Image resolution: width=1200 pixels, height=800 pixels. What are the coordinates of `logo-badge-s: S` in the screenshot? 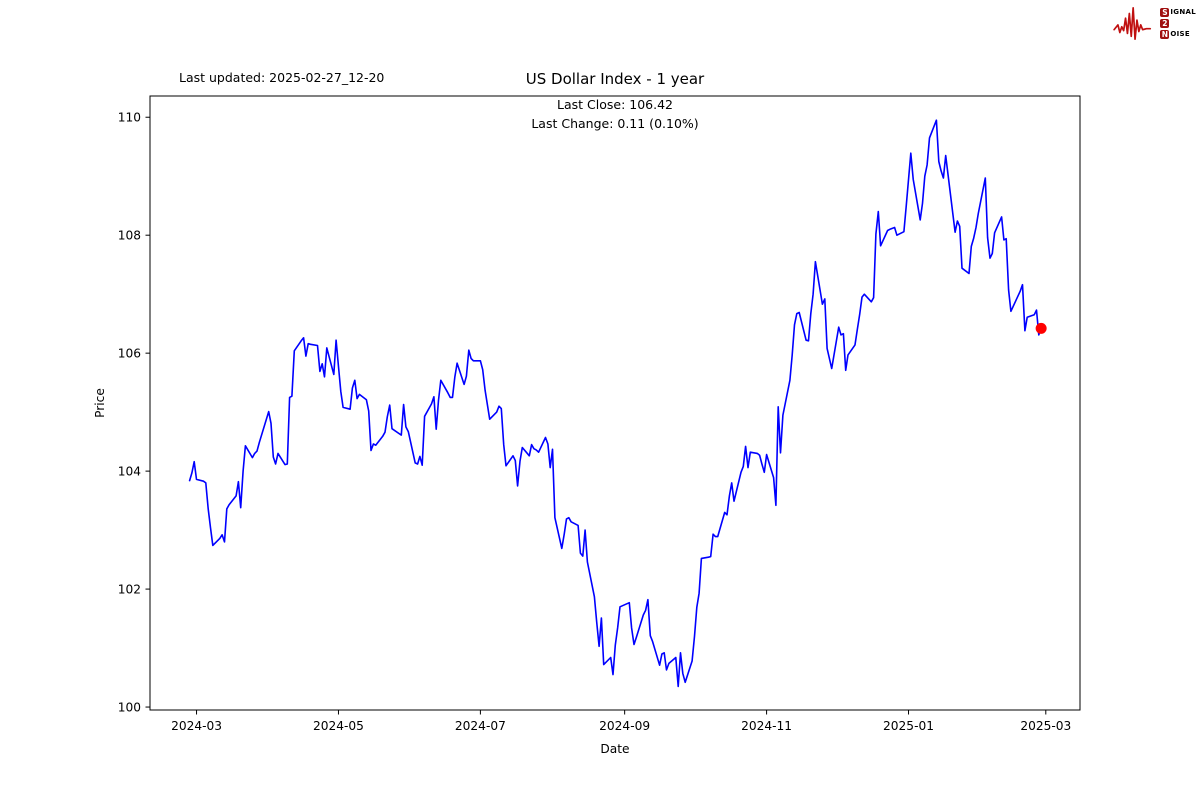 It's located at (1165, 12).